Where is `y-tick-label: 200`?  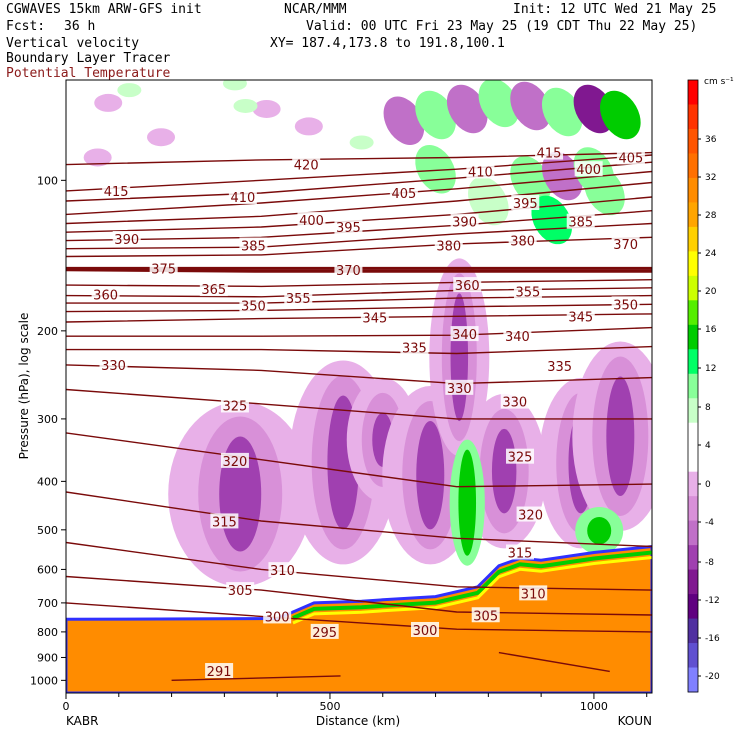
y-tick-label: 200 is located at coordinates (47, 331).